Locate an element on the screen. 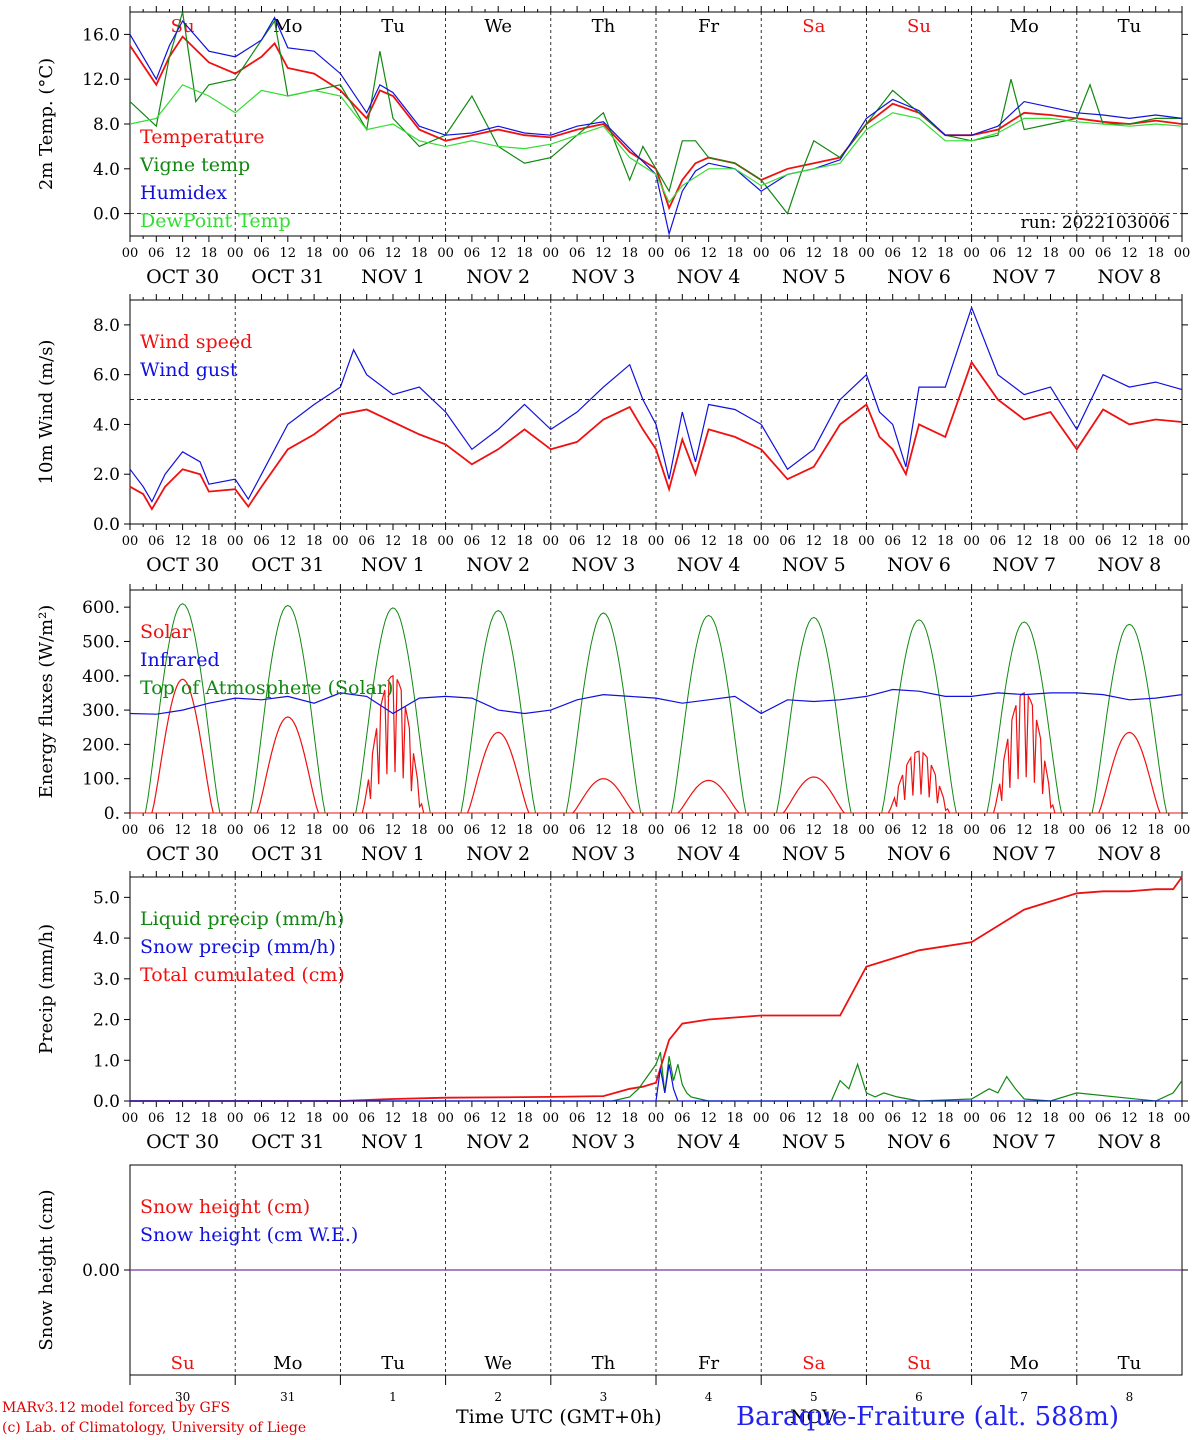  y-tick-label: 0.0 is located at coordinates (106, 525).